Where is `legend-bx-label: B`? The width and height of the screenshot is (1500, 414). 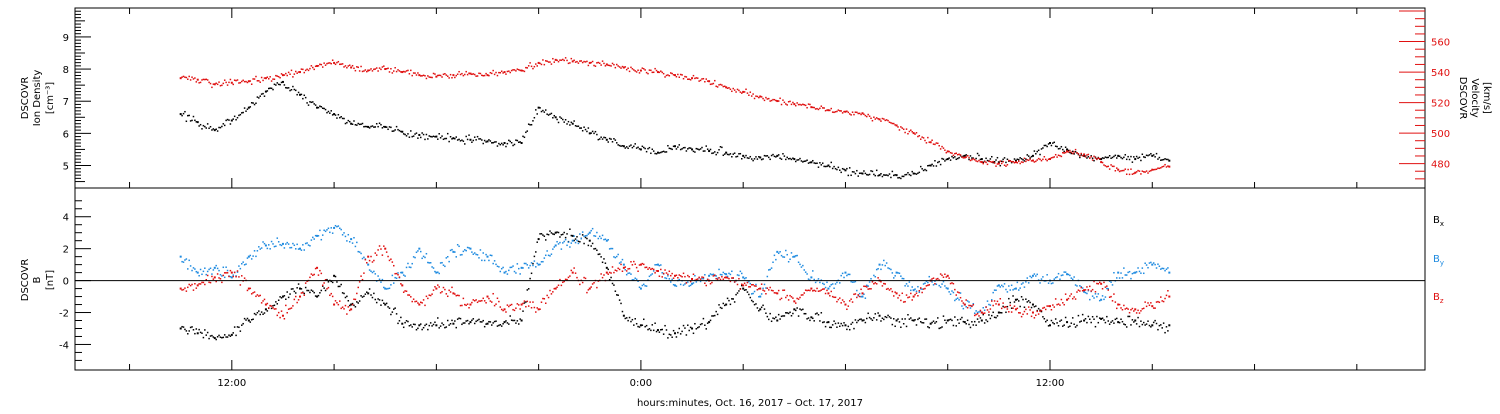
legend-bx-label: B is located at coordinates (1436, 220).